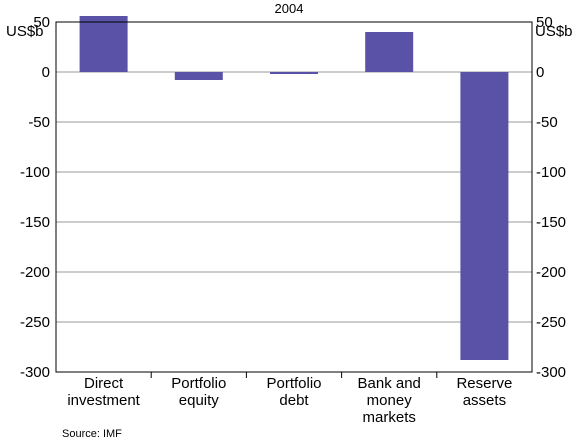 This screenshot has width=578, height=442. What do you see at coordinates (104, 383) in the screenshot?
I see `x-category-label: Direct` at bounding box center [104, 383].